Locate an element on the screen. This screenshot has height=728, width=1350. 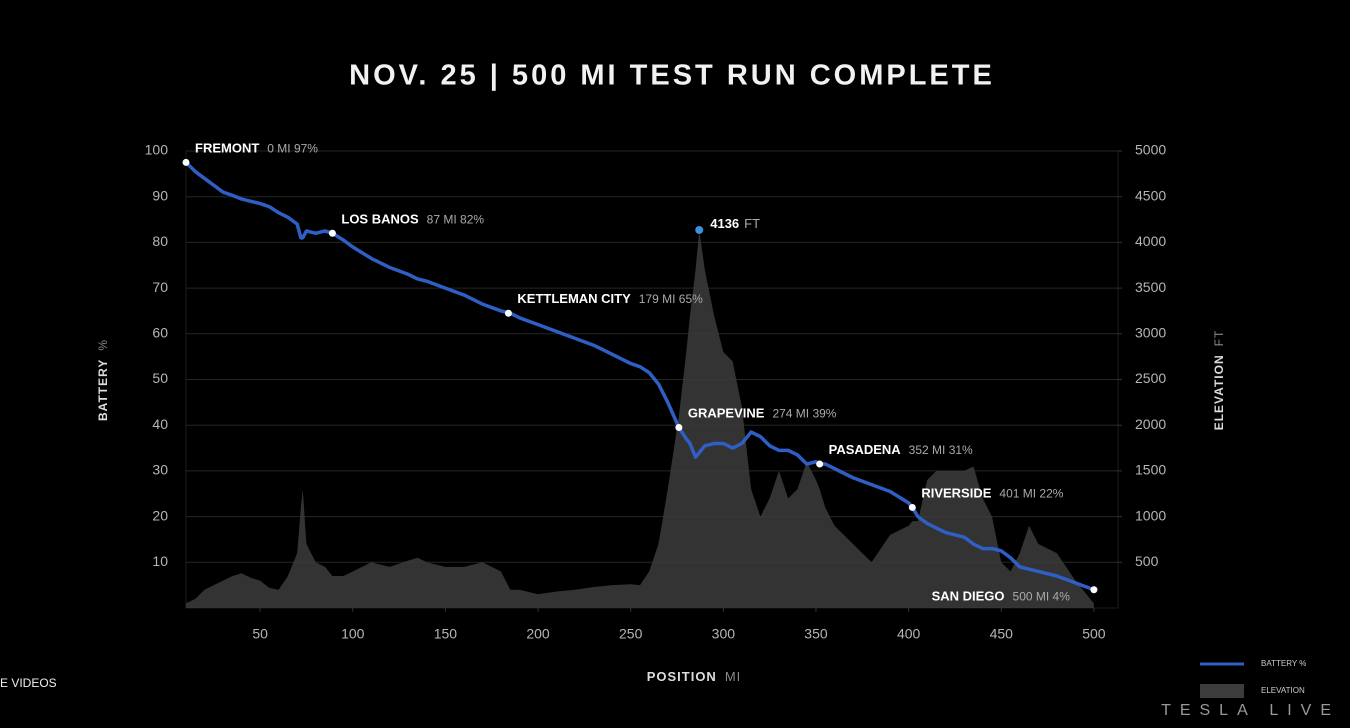
y2-axis-label: ELEVATION FT is located at coordinates (1219, 380).